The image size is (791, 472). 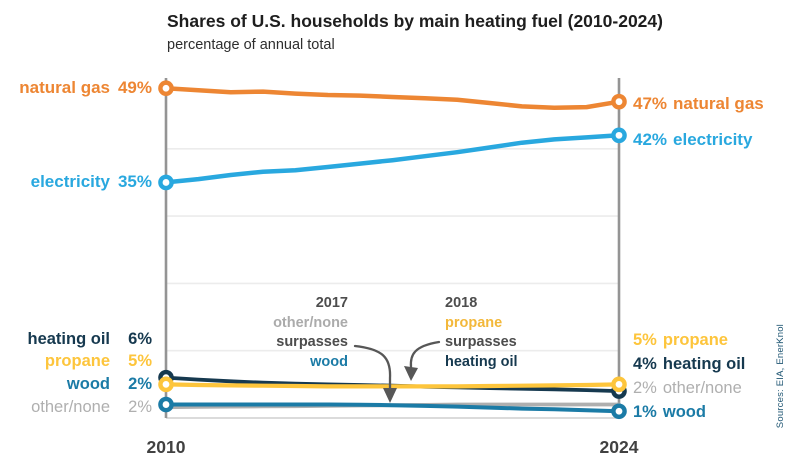 I want to click on end-label-natural-gas: 47% natural gas, so click(x=698, y=104).